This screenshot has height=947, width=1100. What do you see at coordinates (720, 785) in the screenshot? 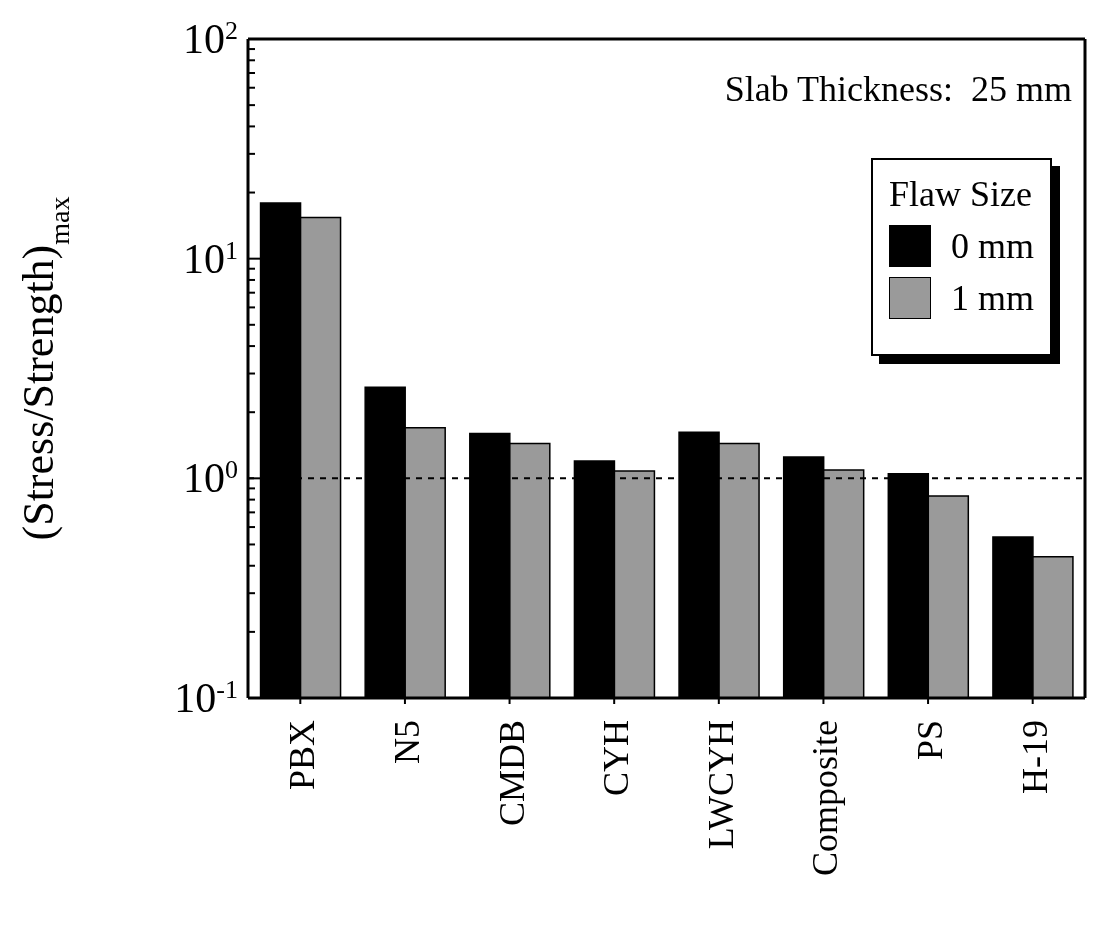
I see `x-tick-label: LWCYH` at bounding box center [720, 785].